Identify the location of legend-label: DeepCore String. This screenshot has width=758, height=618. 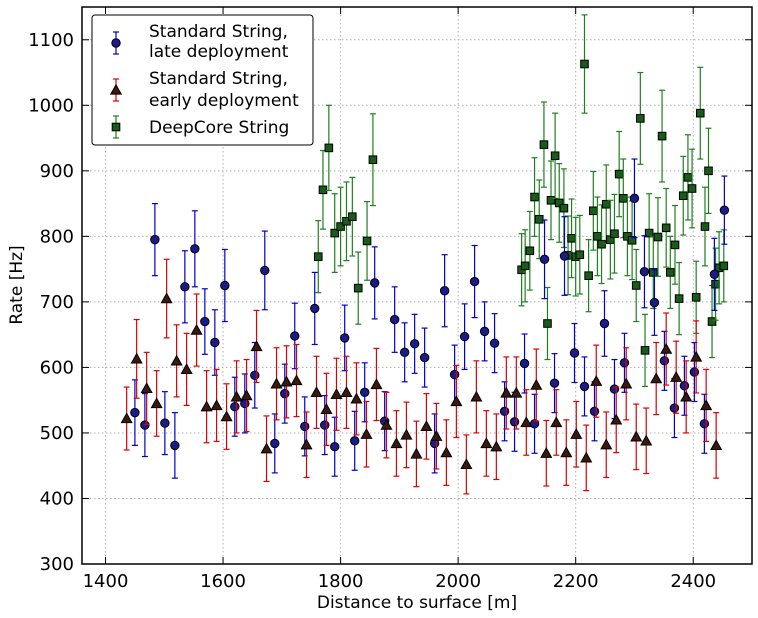
(219, 128).